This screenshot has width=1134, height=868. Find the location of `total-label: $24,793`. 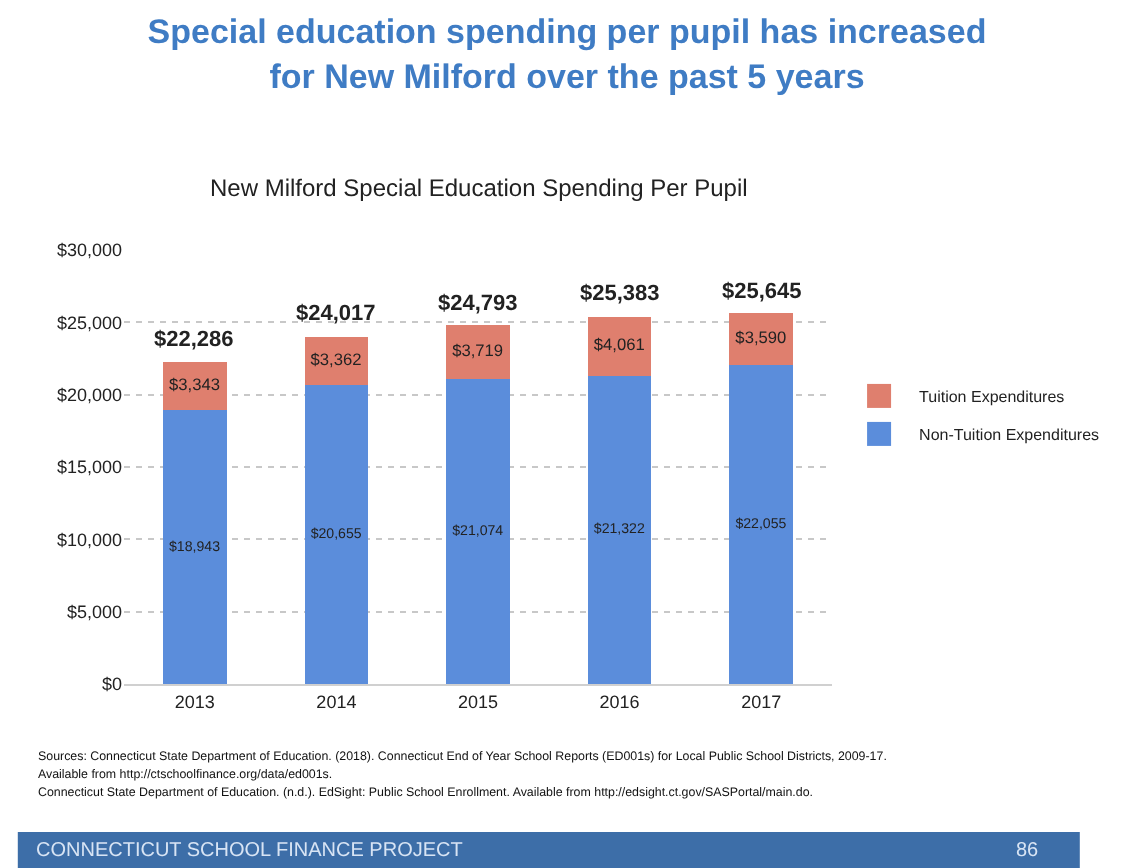

total-label: $24,793 is located at coordinates (478, 304).